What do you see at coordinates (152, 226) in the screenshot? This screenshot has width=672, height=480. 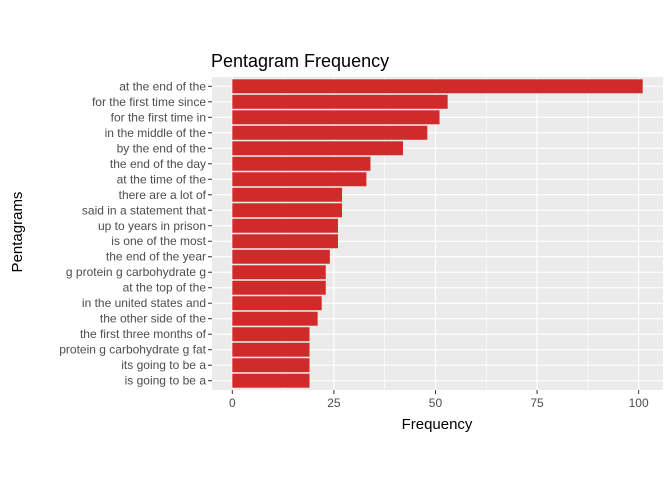 I see `y-tick-label: up to years in prison` at bounding box center [152, 226].